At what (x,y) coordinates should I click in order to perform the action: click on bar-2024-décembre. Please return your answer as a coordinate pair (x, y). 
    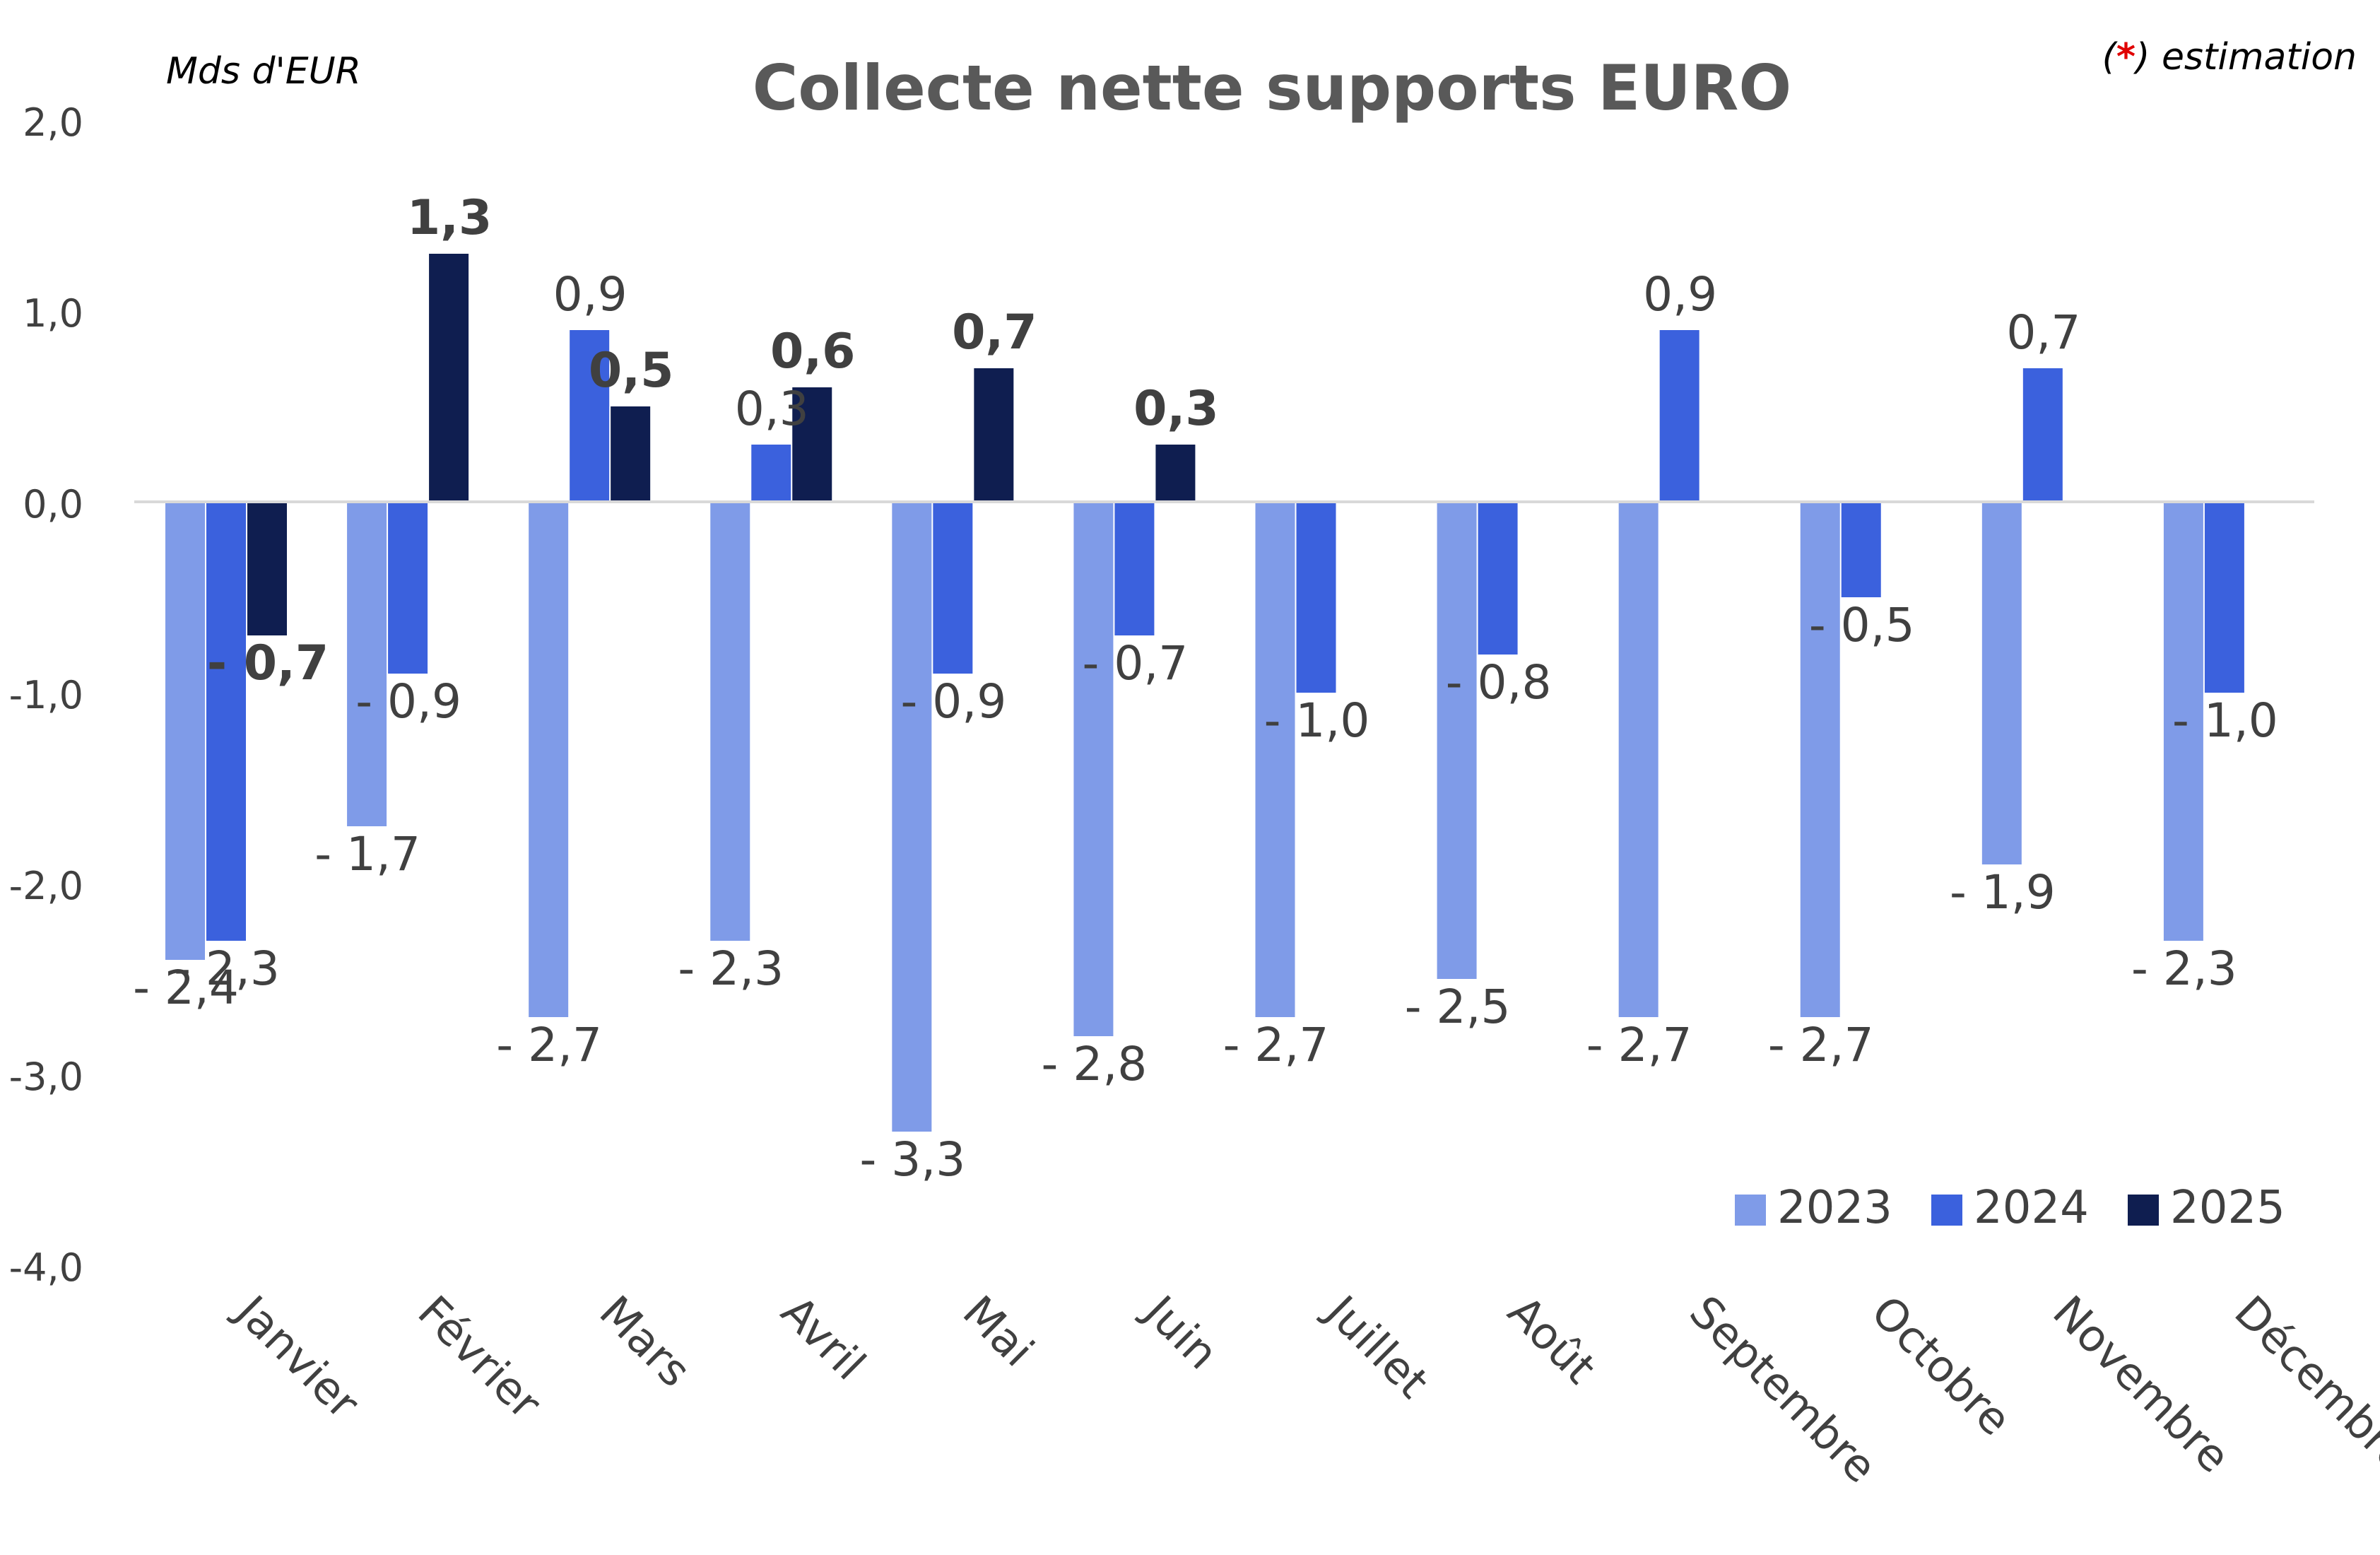
    Looking at the image, I should click on (2224, 597).